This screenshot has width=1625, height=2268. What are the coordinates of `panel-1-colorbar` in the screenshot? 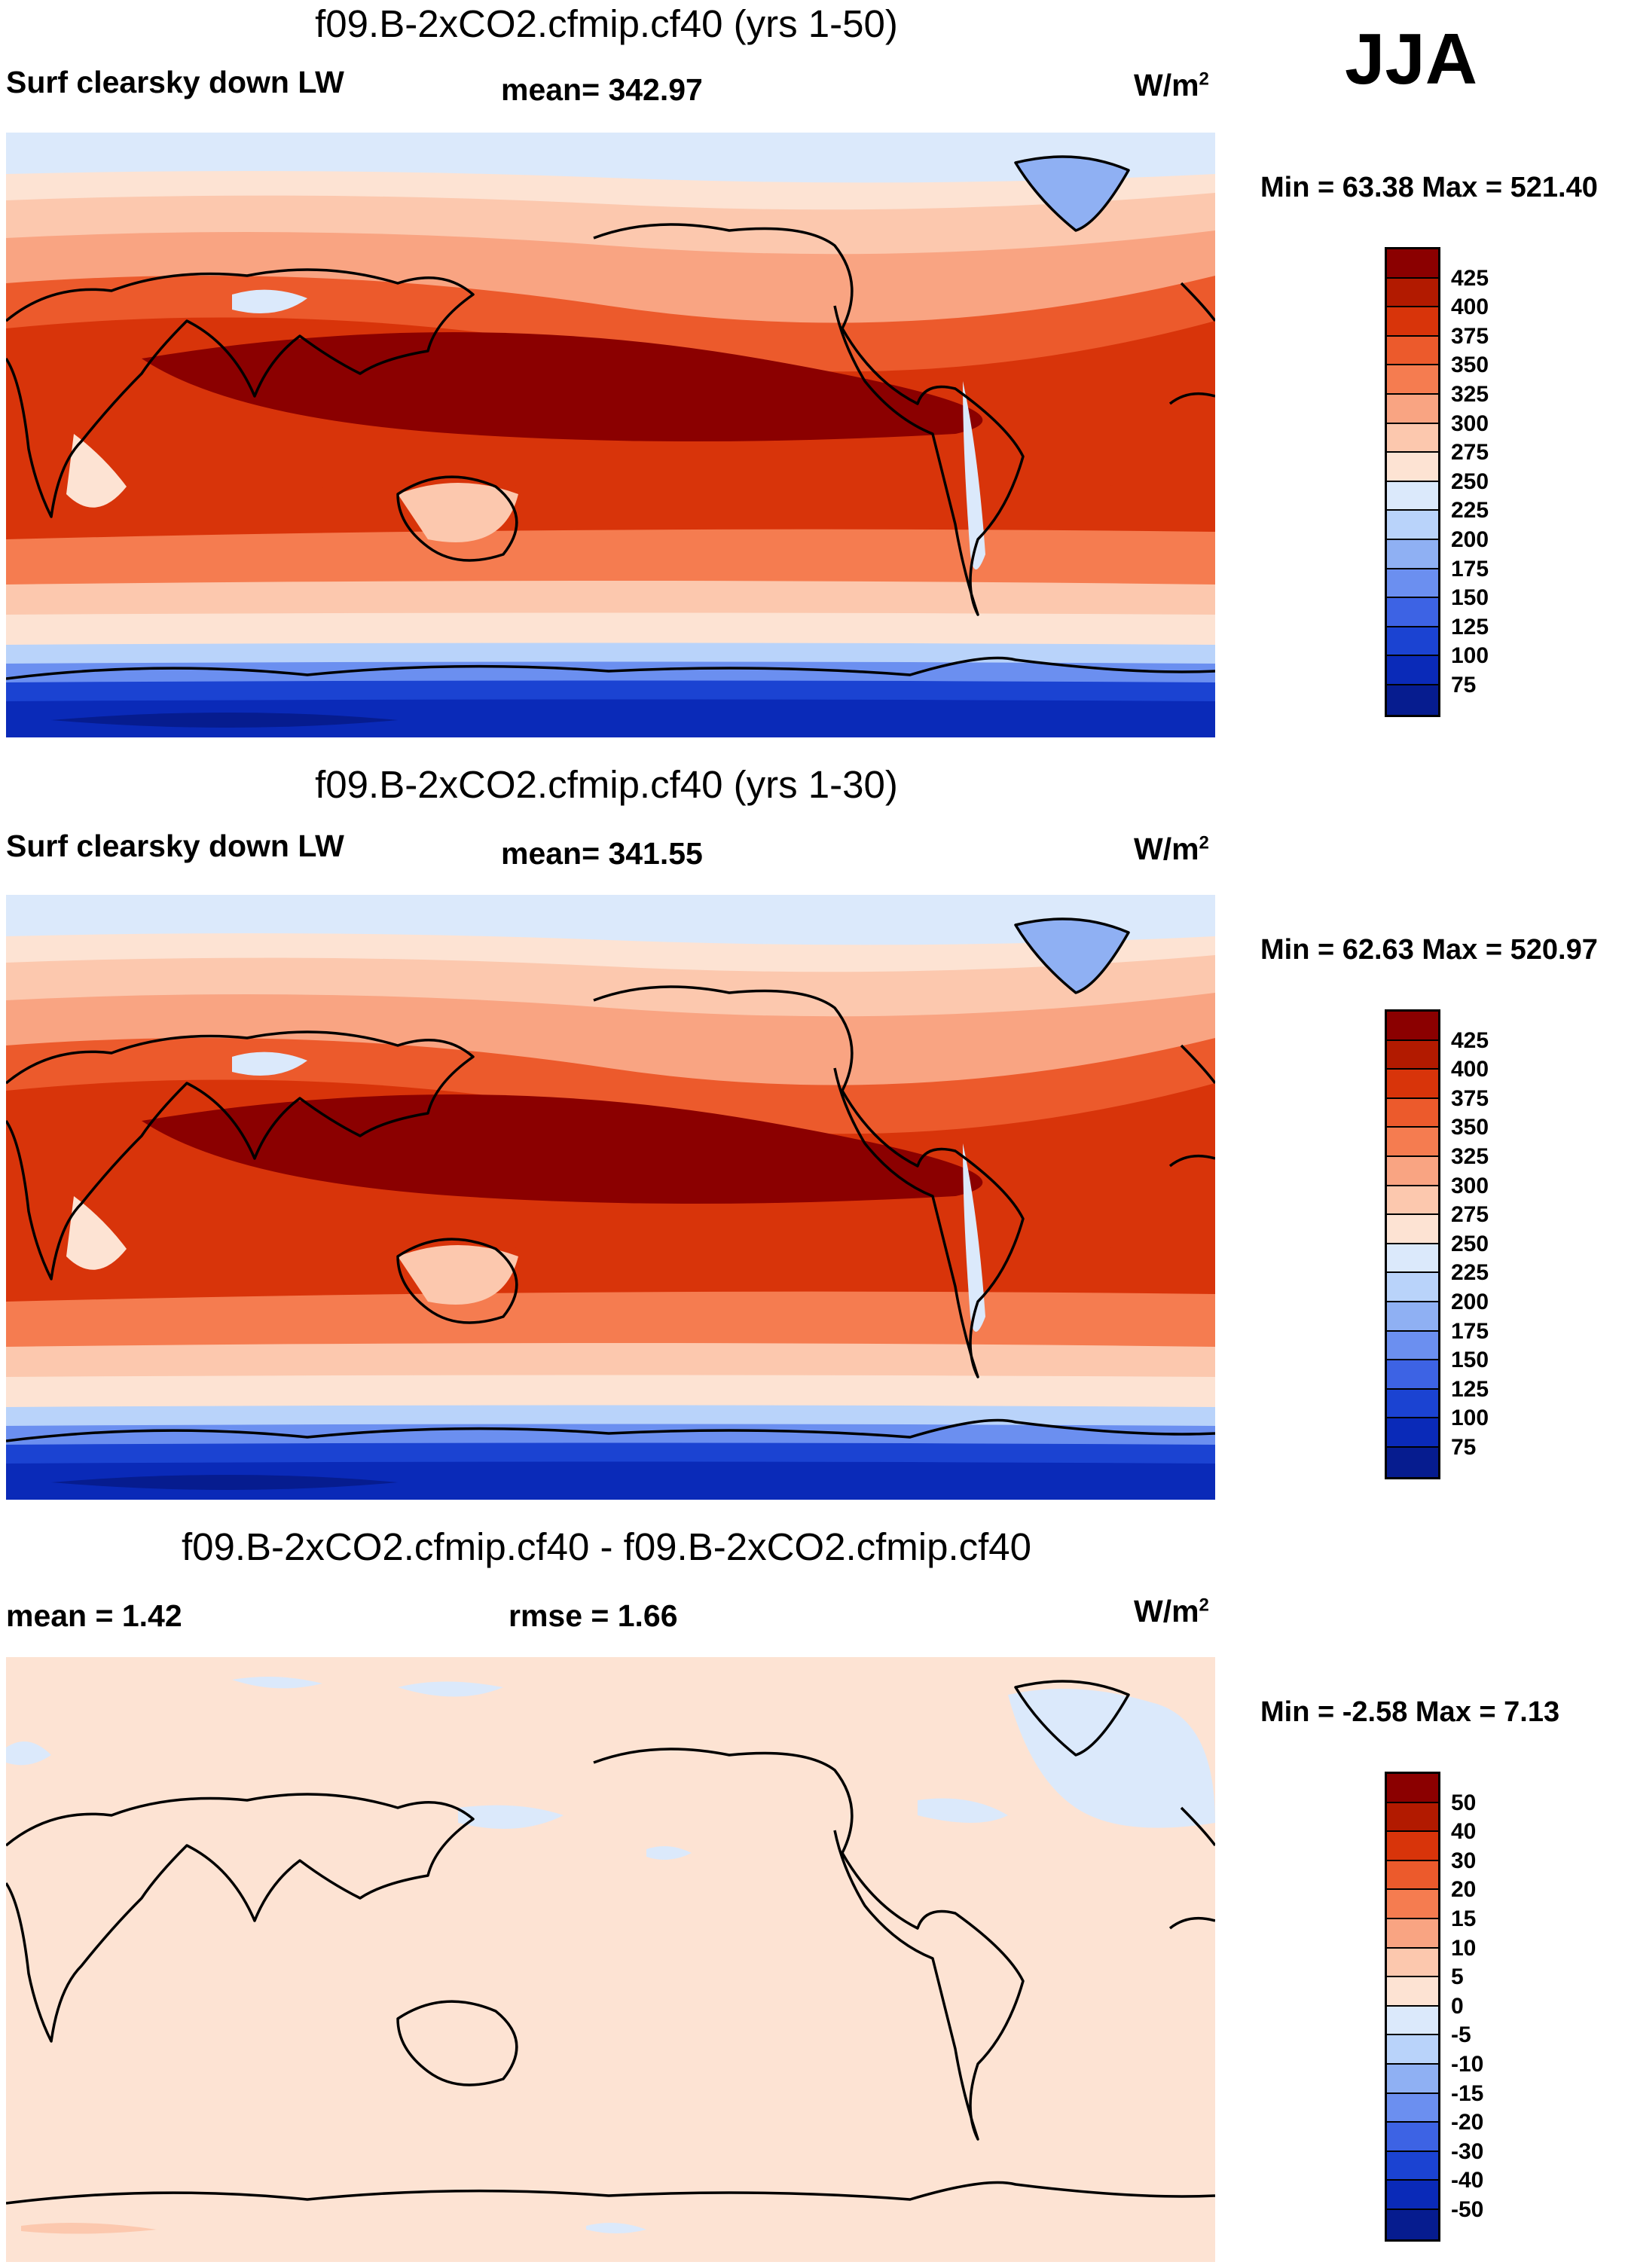 It's located at (1412, 482).